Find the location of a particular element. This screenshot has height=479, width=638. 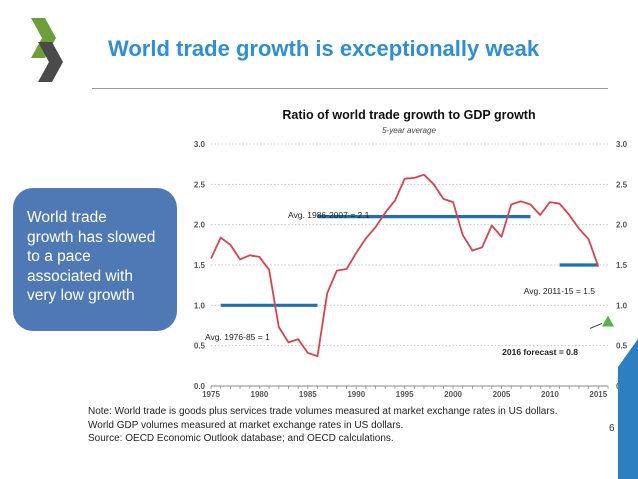

callout-line: very low growth is located at coordinates (81, 295).